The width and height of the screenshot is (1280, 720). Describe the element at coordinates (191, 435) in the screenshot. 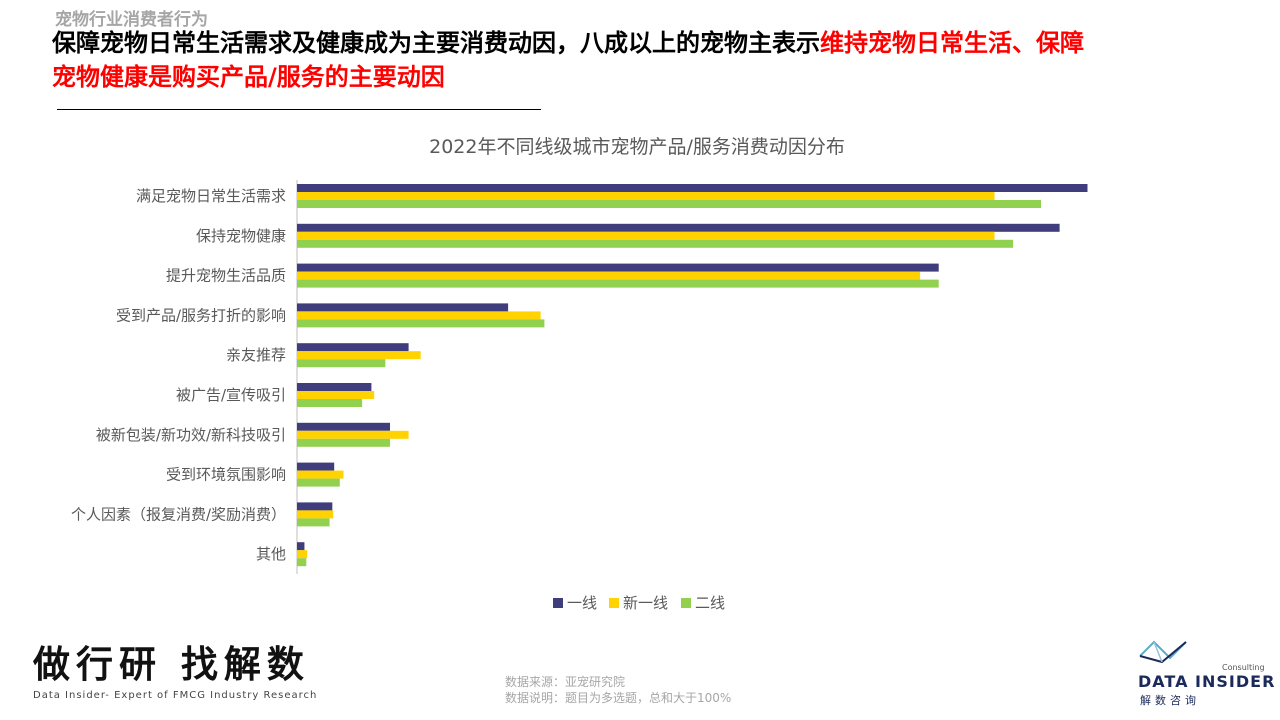

I see `category-label: 被新包装/新功效/新科技吸引` at that location.